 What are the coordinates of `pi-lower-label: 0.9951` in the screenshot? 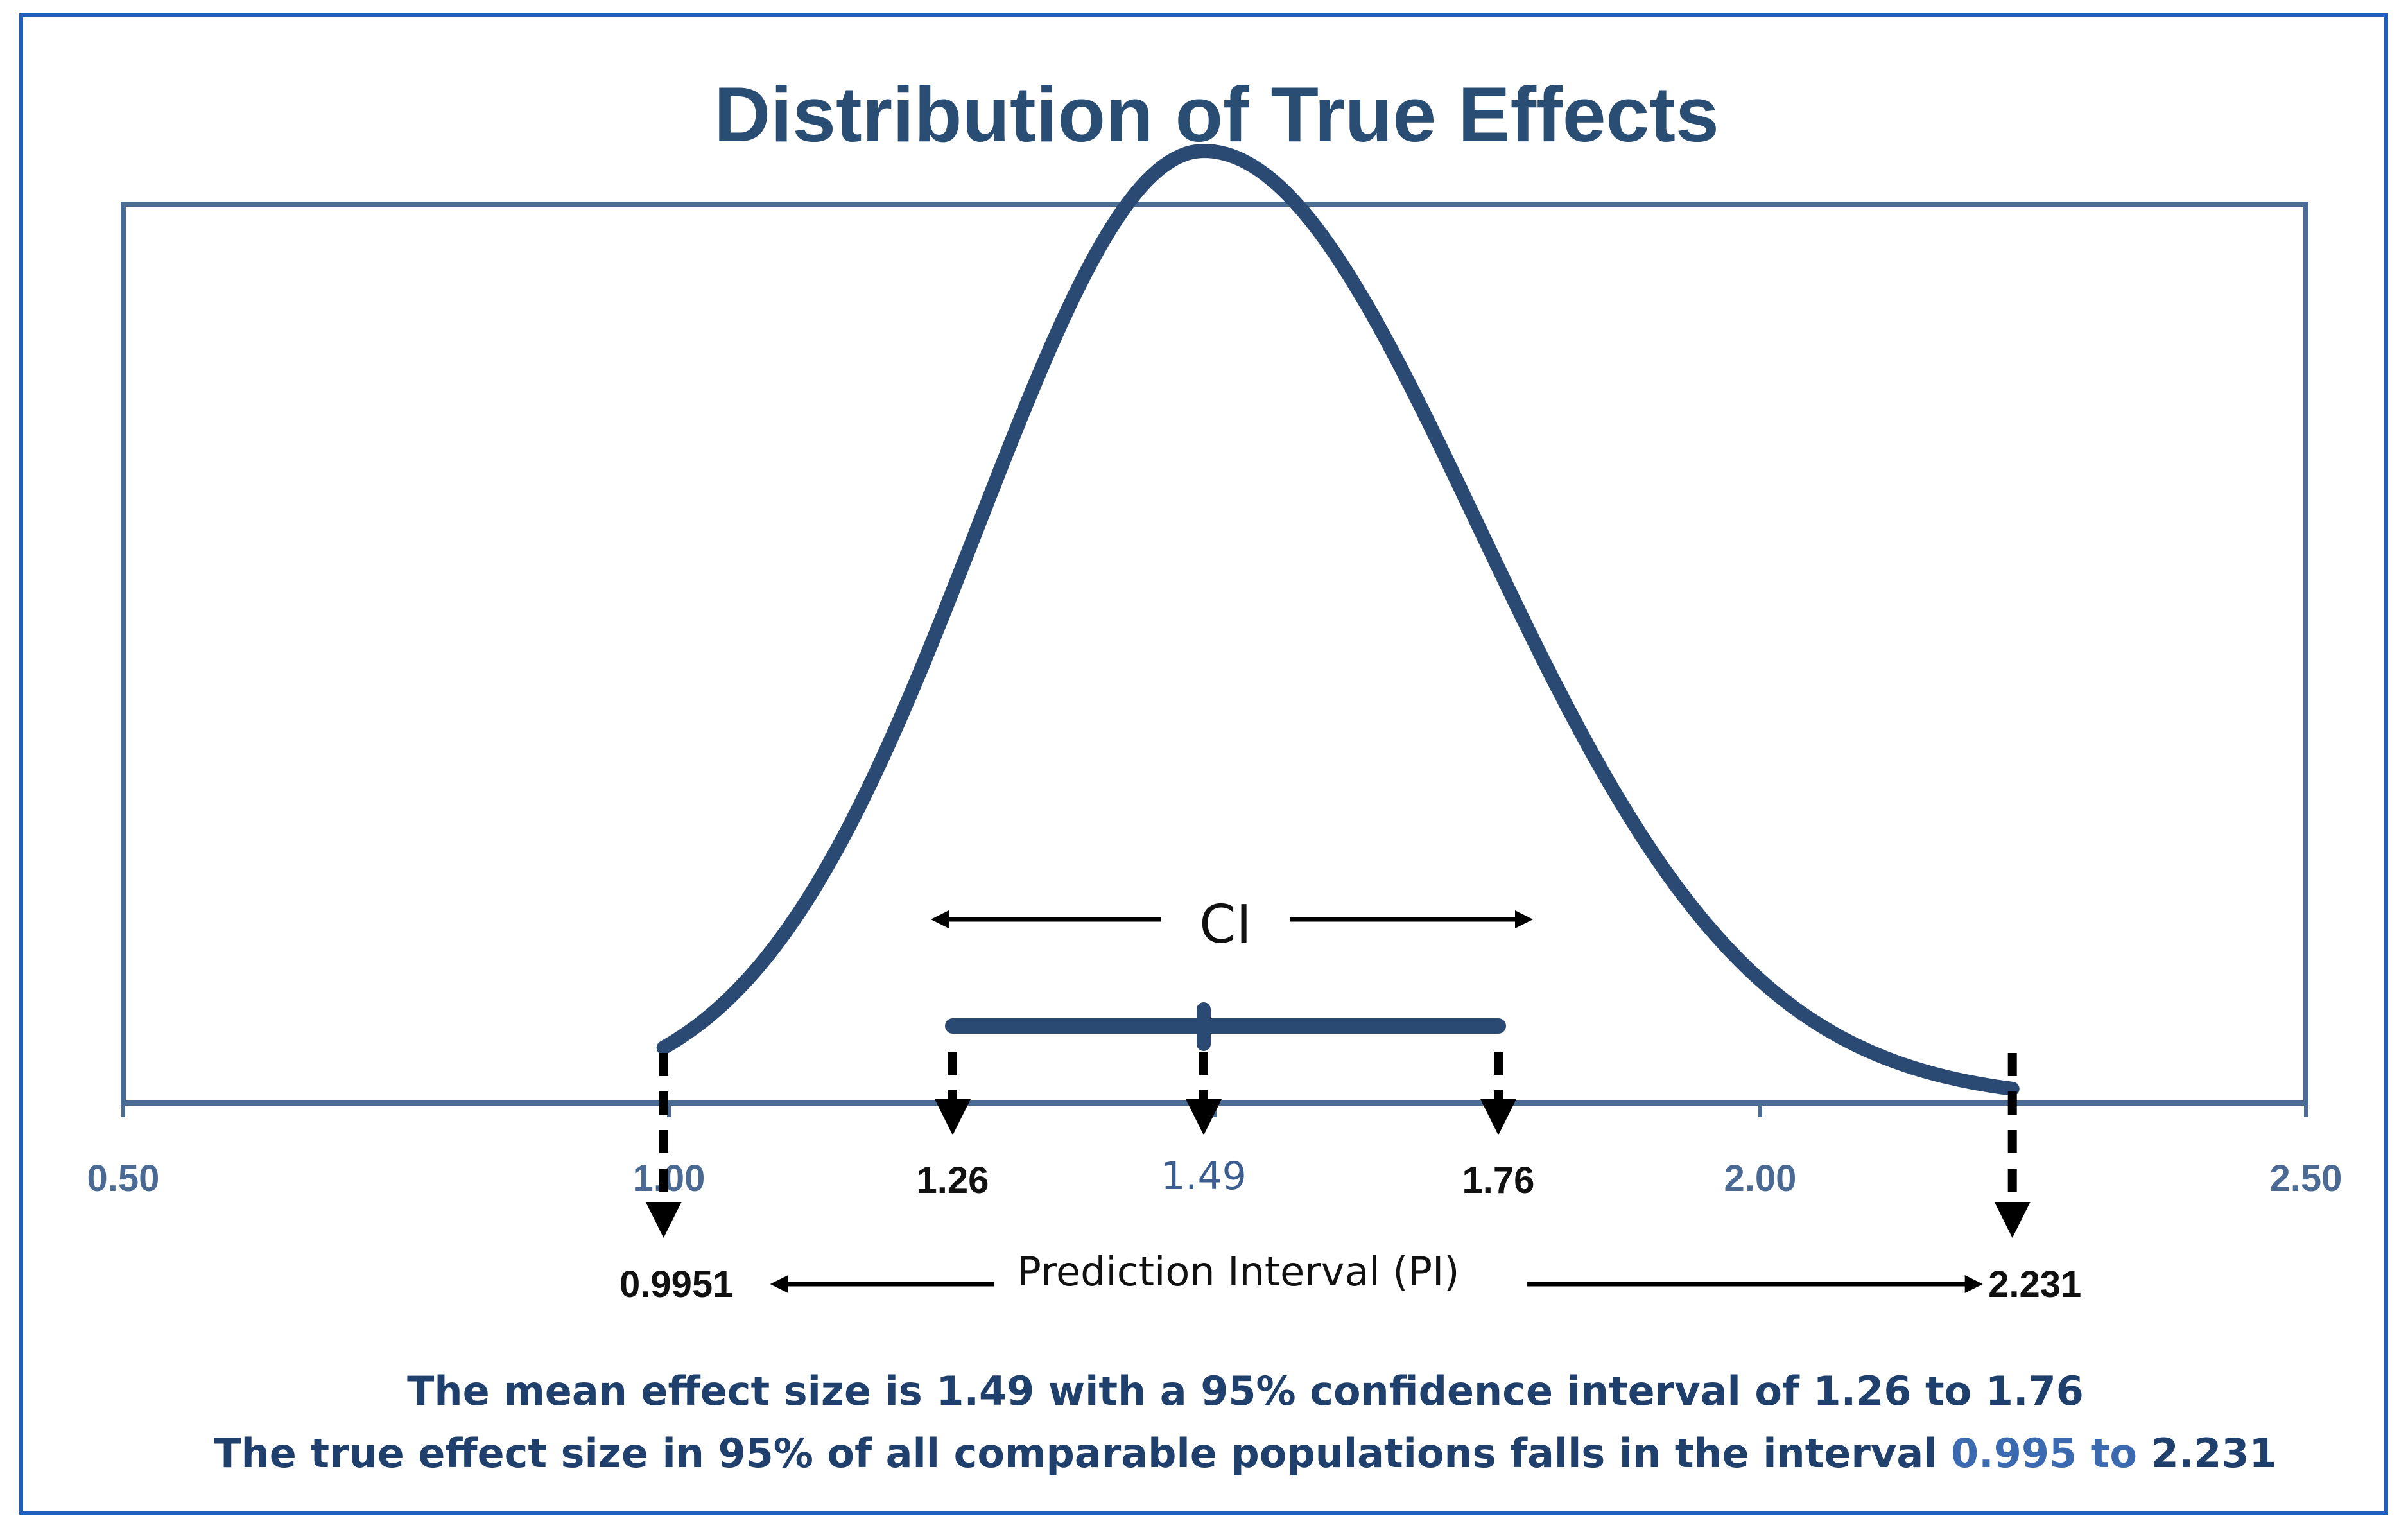 It's located at (676, 1284).